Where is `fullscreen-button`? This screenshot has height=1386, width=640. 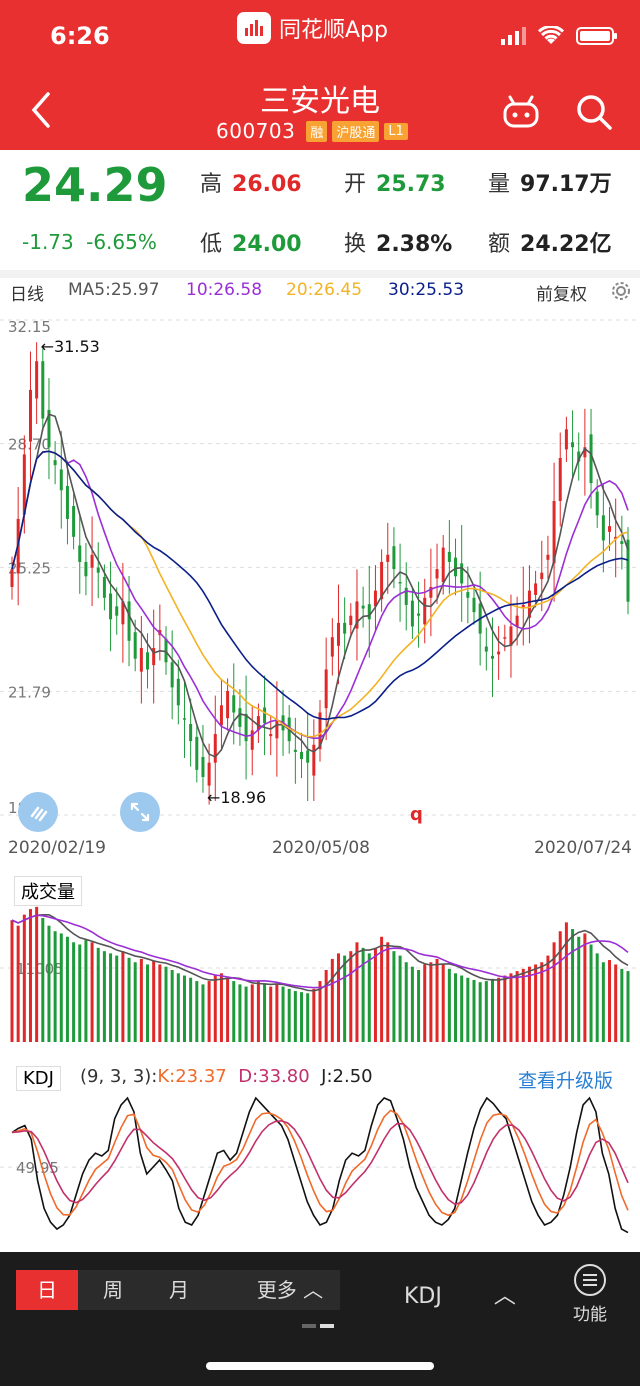
fullscreen-button is located at coordinates (140, 812).